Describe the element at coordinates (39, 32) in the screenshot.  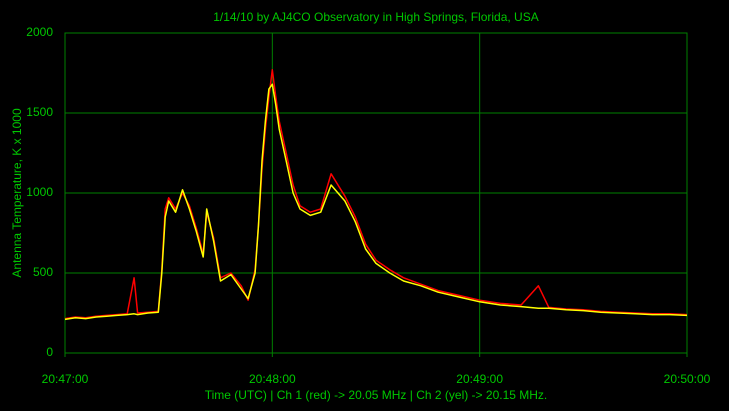
I see `y-tick-label: 2000` at that location.